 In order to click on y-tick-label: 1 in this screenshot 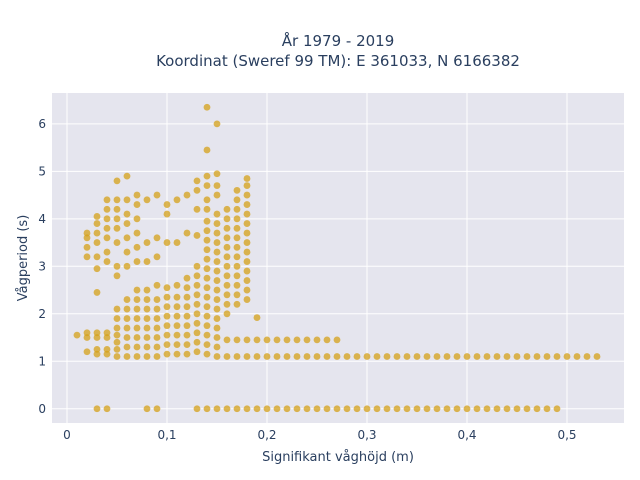, I will do `click(42, 361)`.